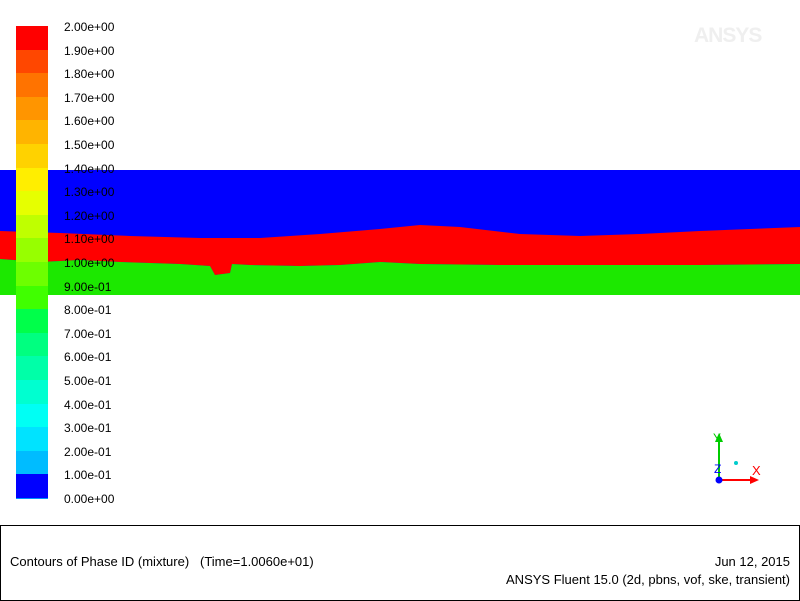 The width and height of the screenshot is (800, 601). I want to click on plot-caption-date: Jun 12, 2015, so click(752, 561).